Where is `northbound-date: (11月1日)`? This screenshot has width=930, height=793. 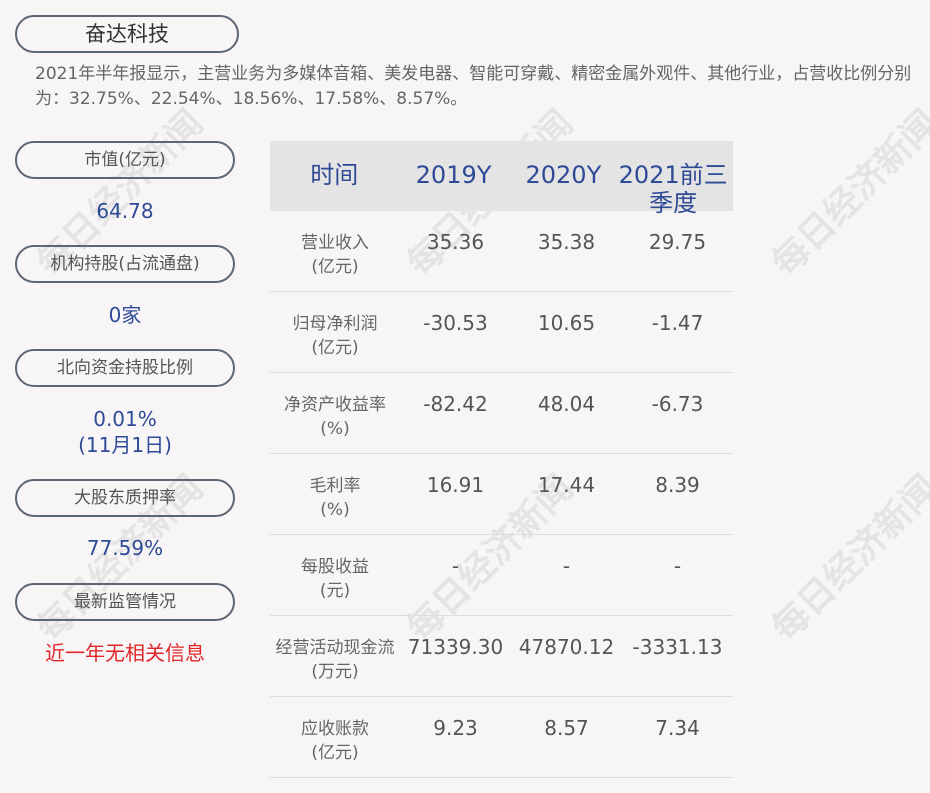
northbound-date: (11月1日) is located at coordinates (125, 445).